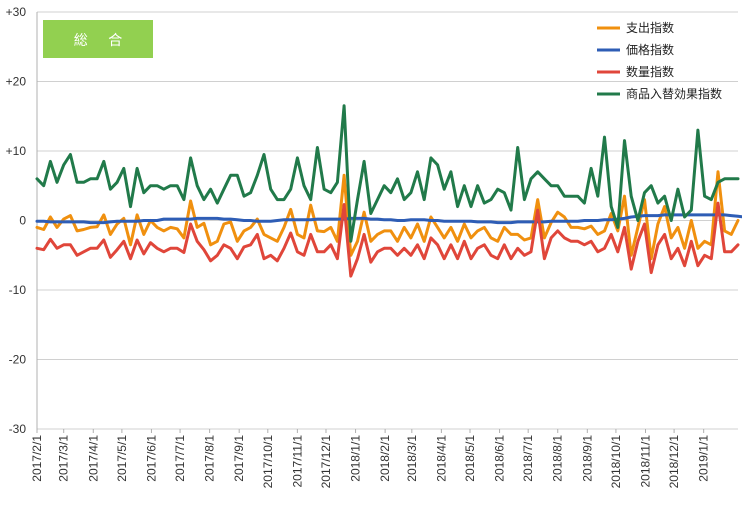 The image size is (742, 509). What do you see at coordinates (16, 12) in the screenshot?
I see `y-tick-label: +30` at bounding box center [16, 12].